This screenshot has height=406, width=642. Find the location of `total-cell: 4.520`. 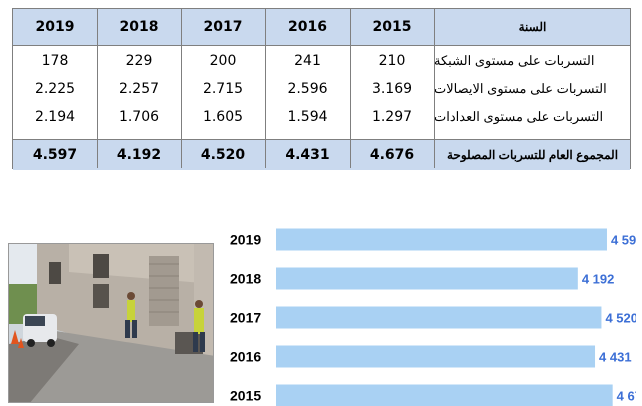

total-cell: 4.520 is located at coordinates (223, 155).